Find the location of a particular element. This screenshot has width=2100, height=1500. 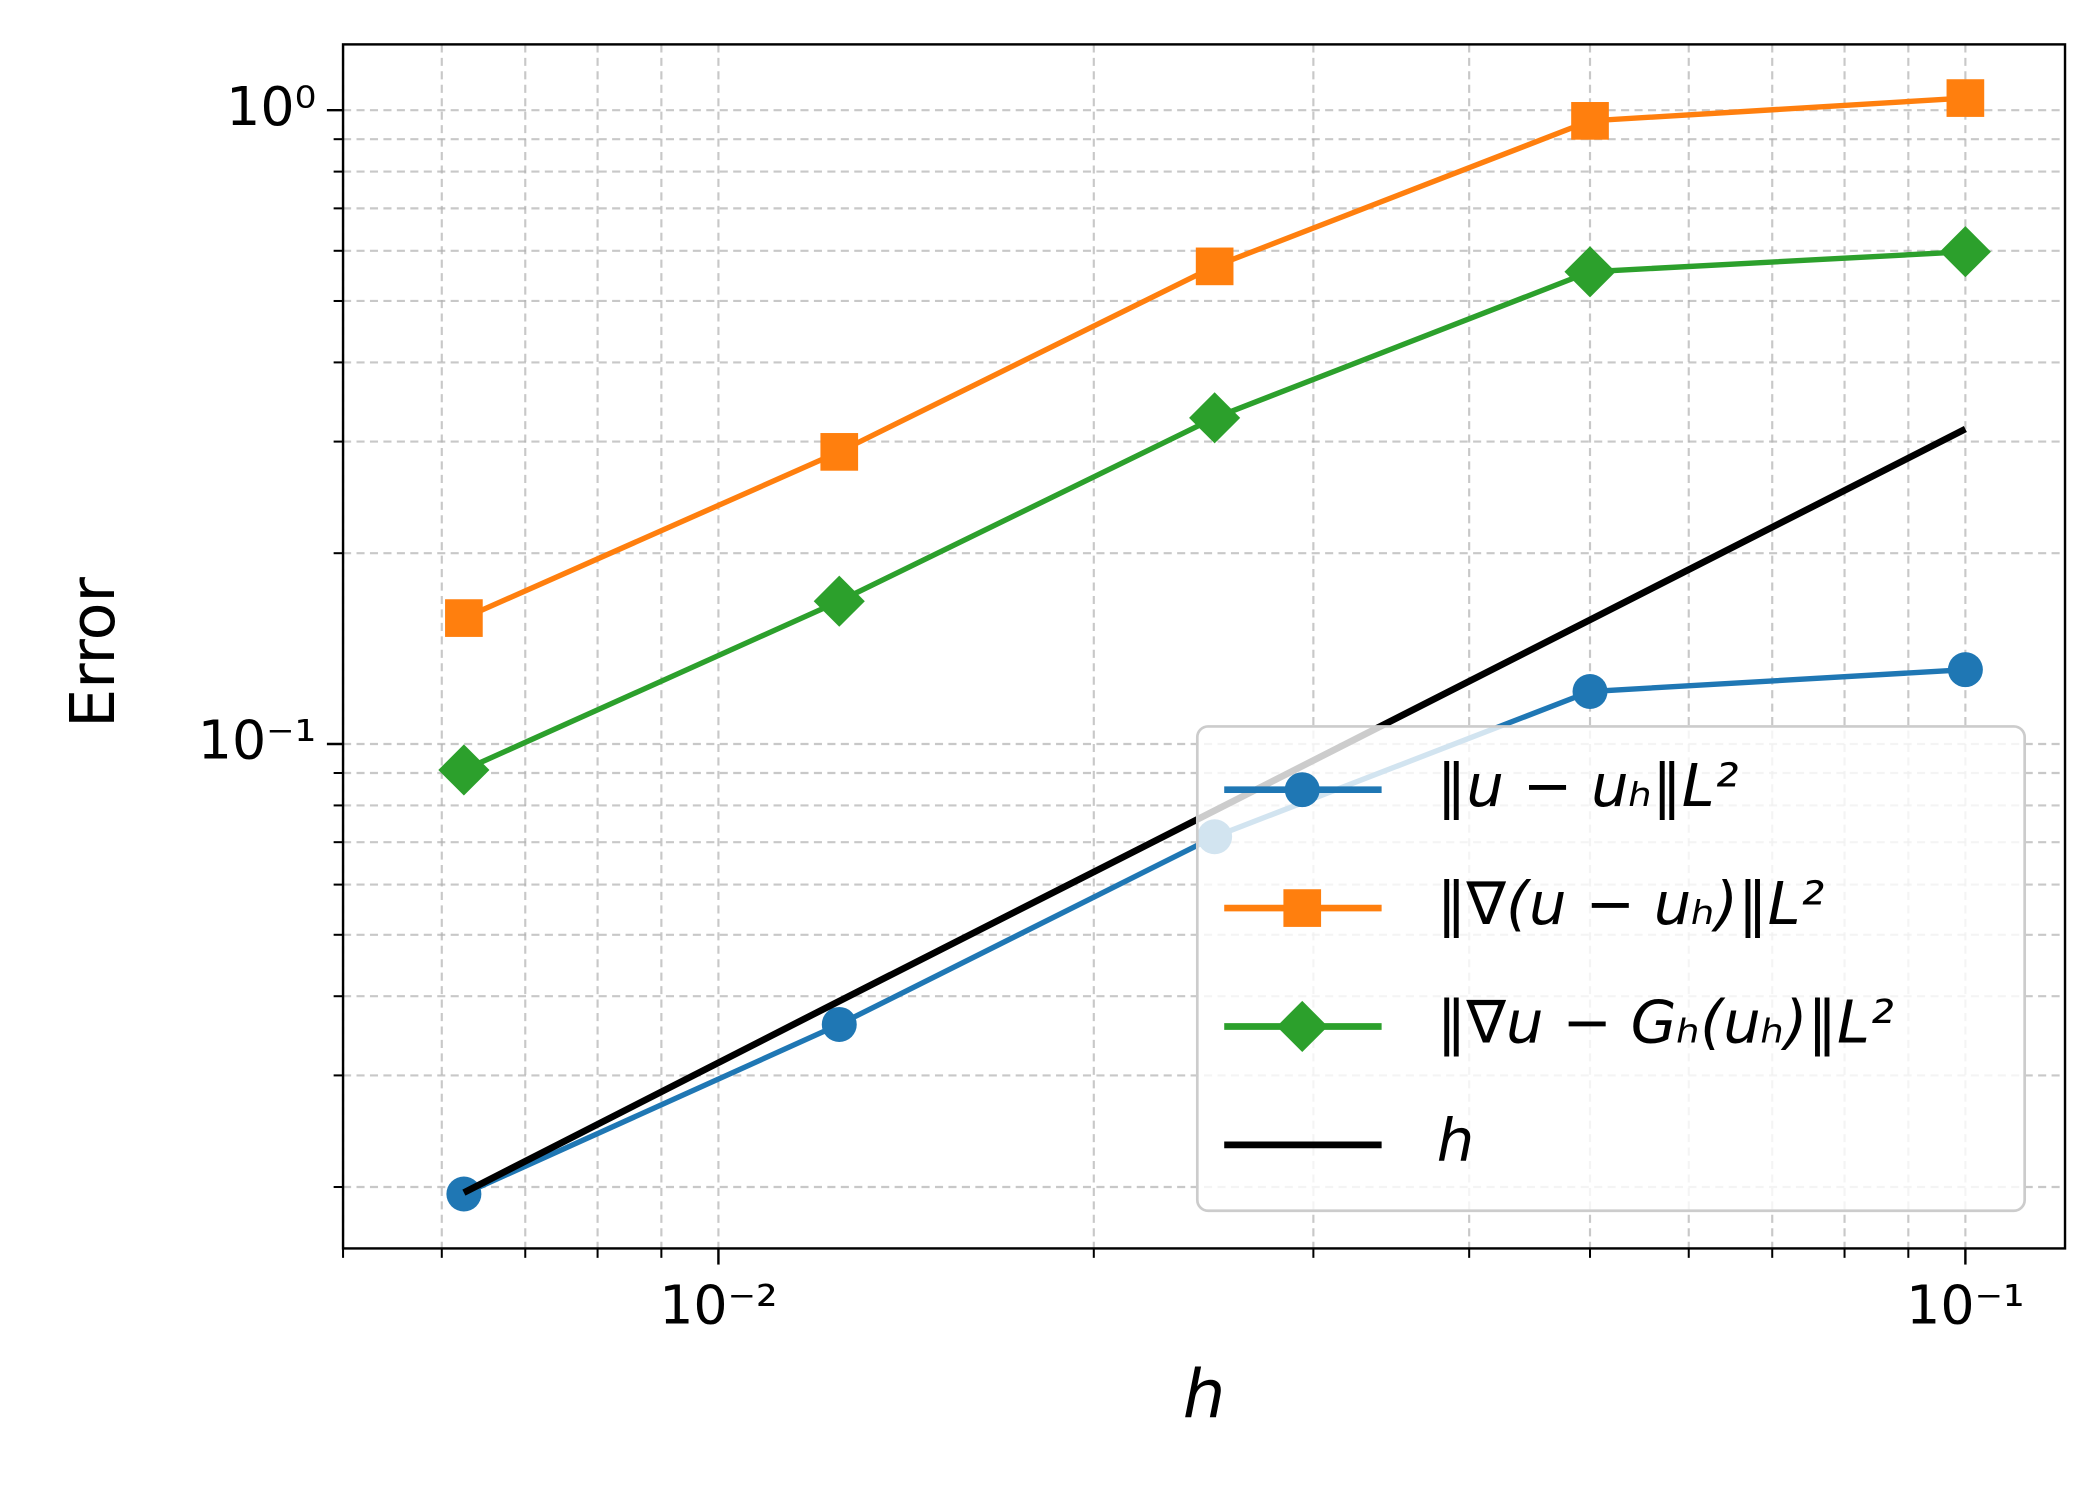

x-axis-label: h is located at coordinates (1204, 1395).